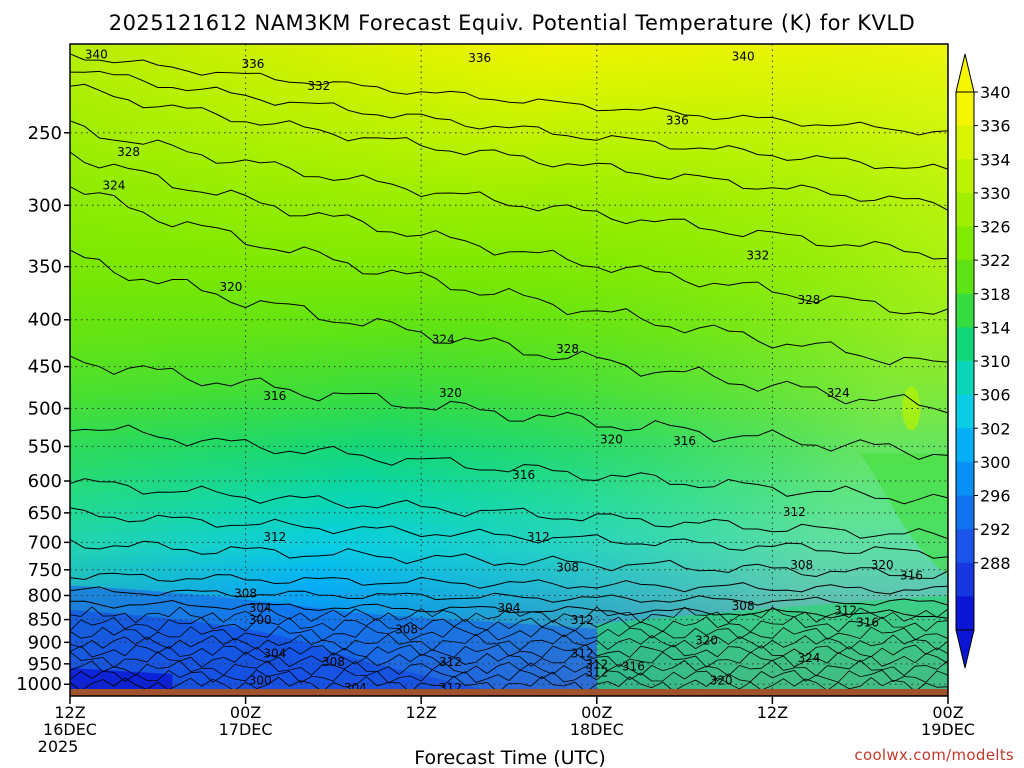 This screenshot has height=768, width=1024. Describe the element at coordinates (260, 620) in the screenshot. I see `contour-label-text: 300` at that location.